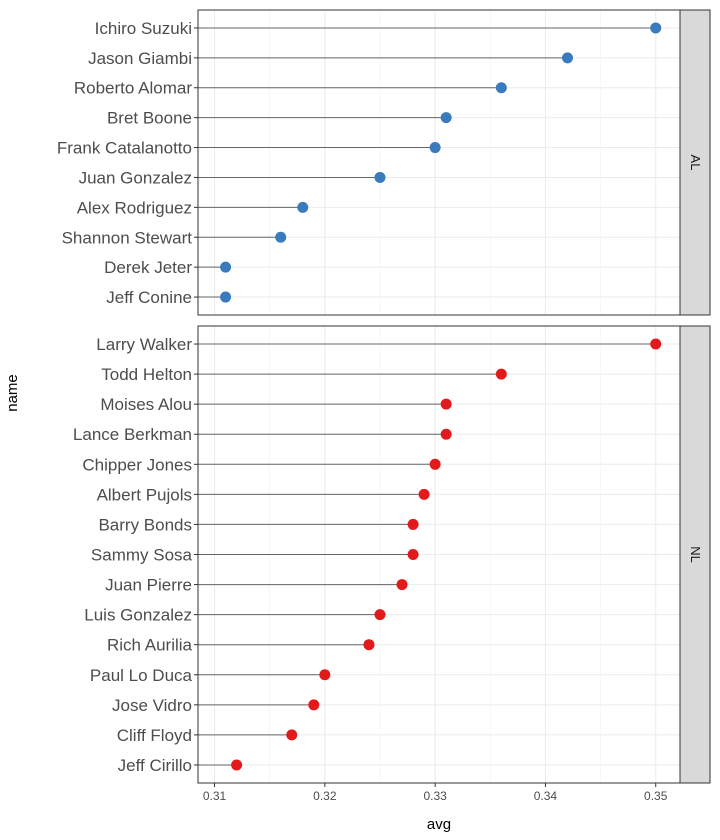 Image resolution: width=720 pixels, height=840 pixels. I want to click on y-tick-label: Larry Walker, so click(144, 344).